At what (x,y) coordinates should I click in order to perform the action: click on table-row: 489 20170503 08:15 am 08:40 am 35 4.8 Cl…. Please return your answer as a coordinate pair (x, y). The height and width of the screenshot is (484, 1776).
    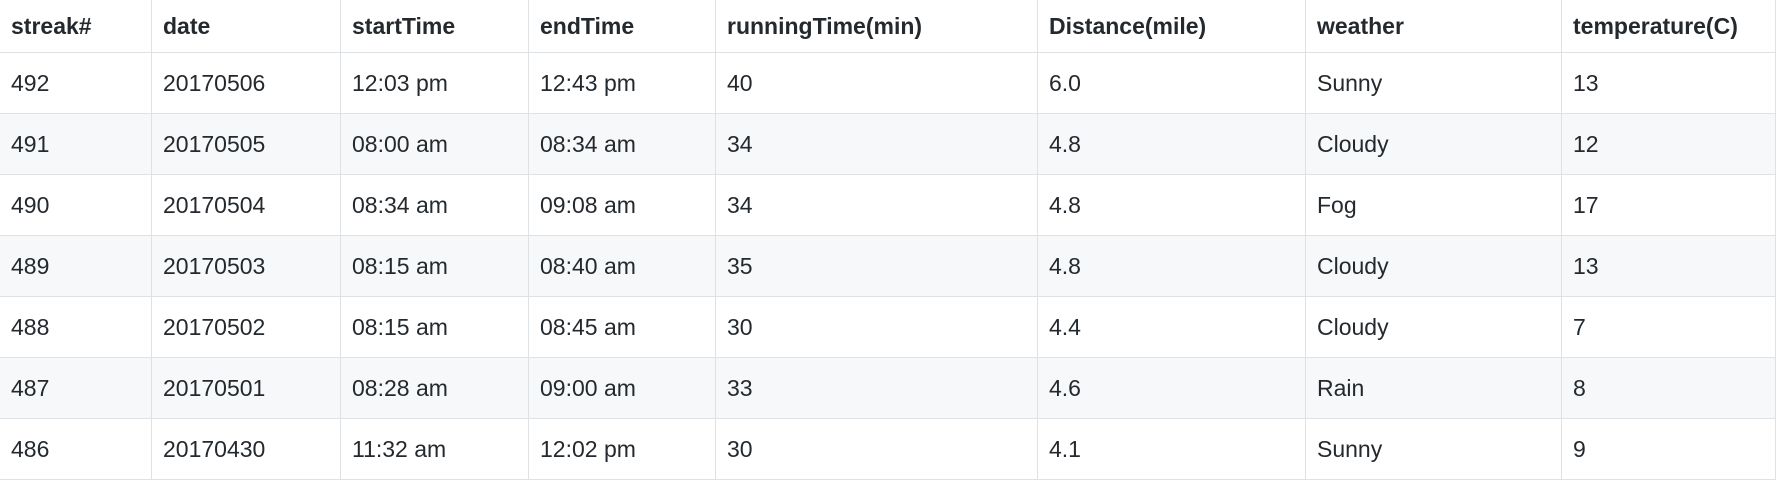
    Looking at the image, I should click on (888, 266).